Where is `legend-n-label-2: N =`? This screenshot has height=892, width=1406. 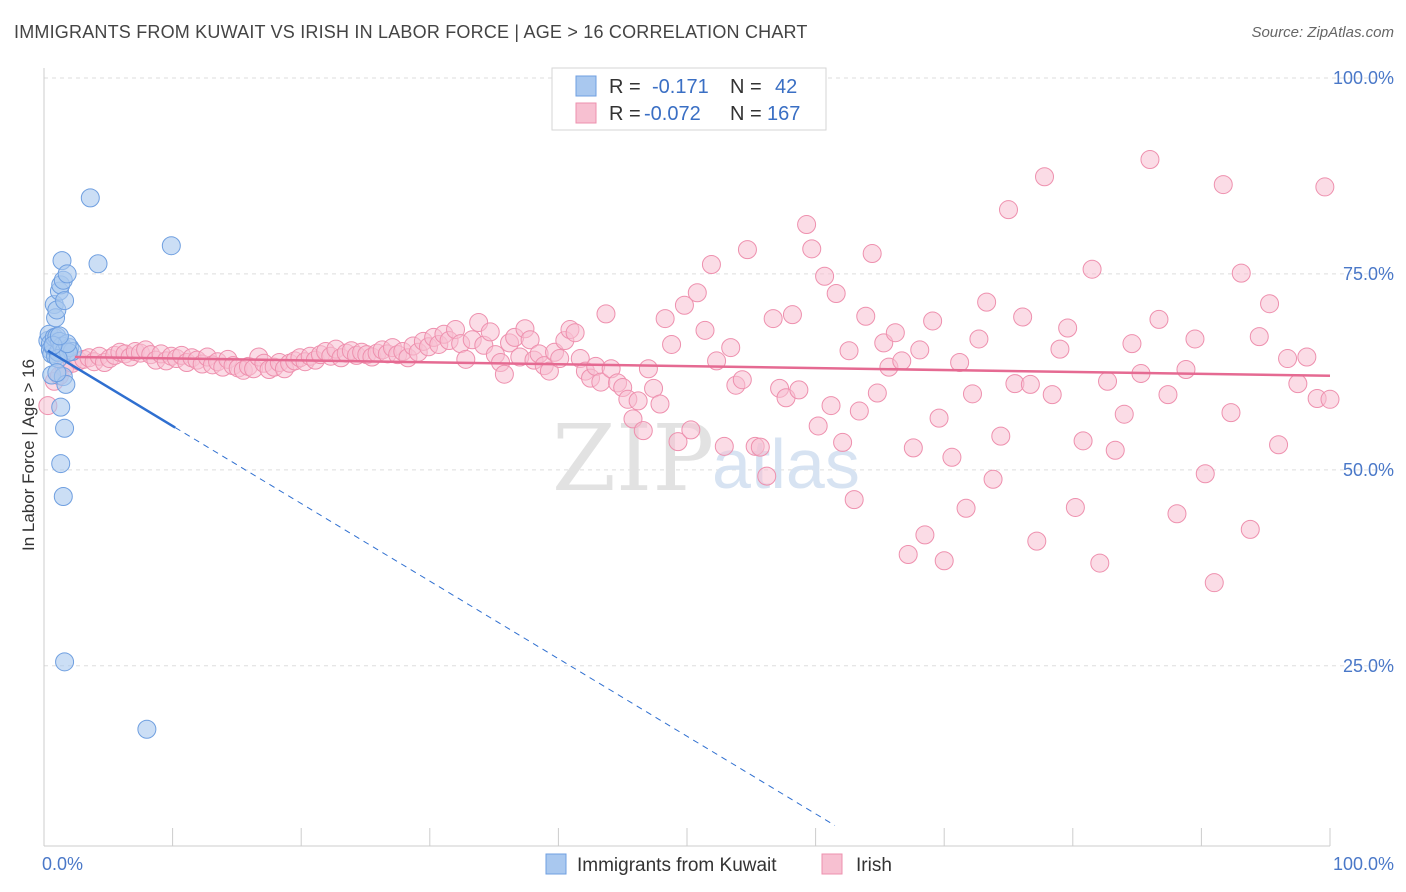 legend-n-label-2: N = is located at coordinates (746, 114).